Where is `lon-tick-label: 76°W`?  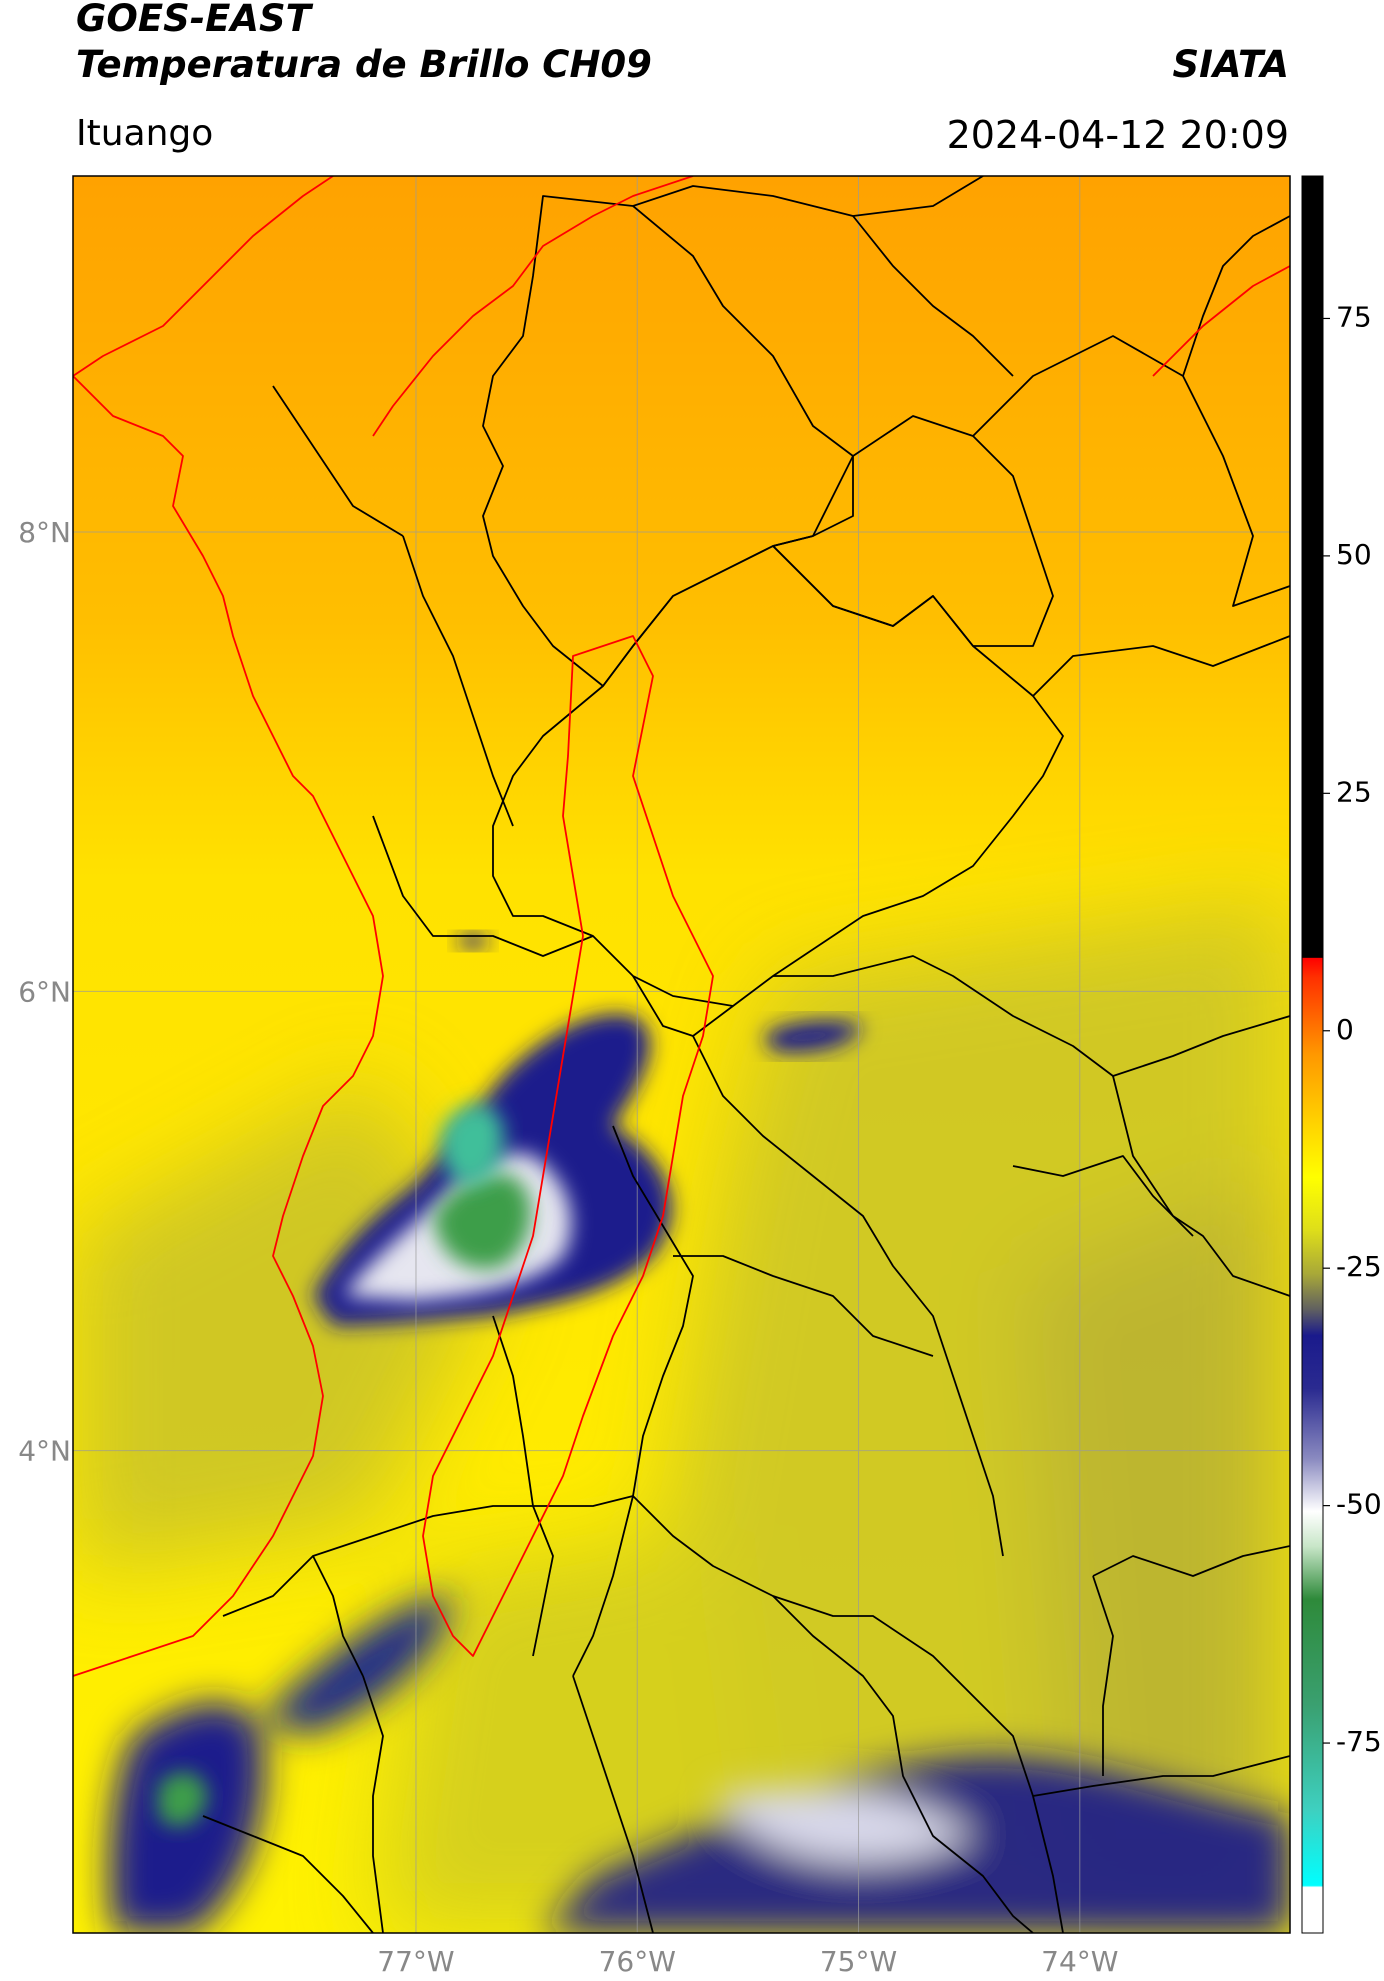
lon-tick-label: 76°W is located at coordinates (637, 1961).